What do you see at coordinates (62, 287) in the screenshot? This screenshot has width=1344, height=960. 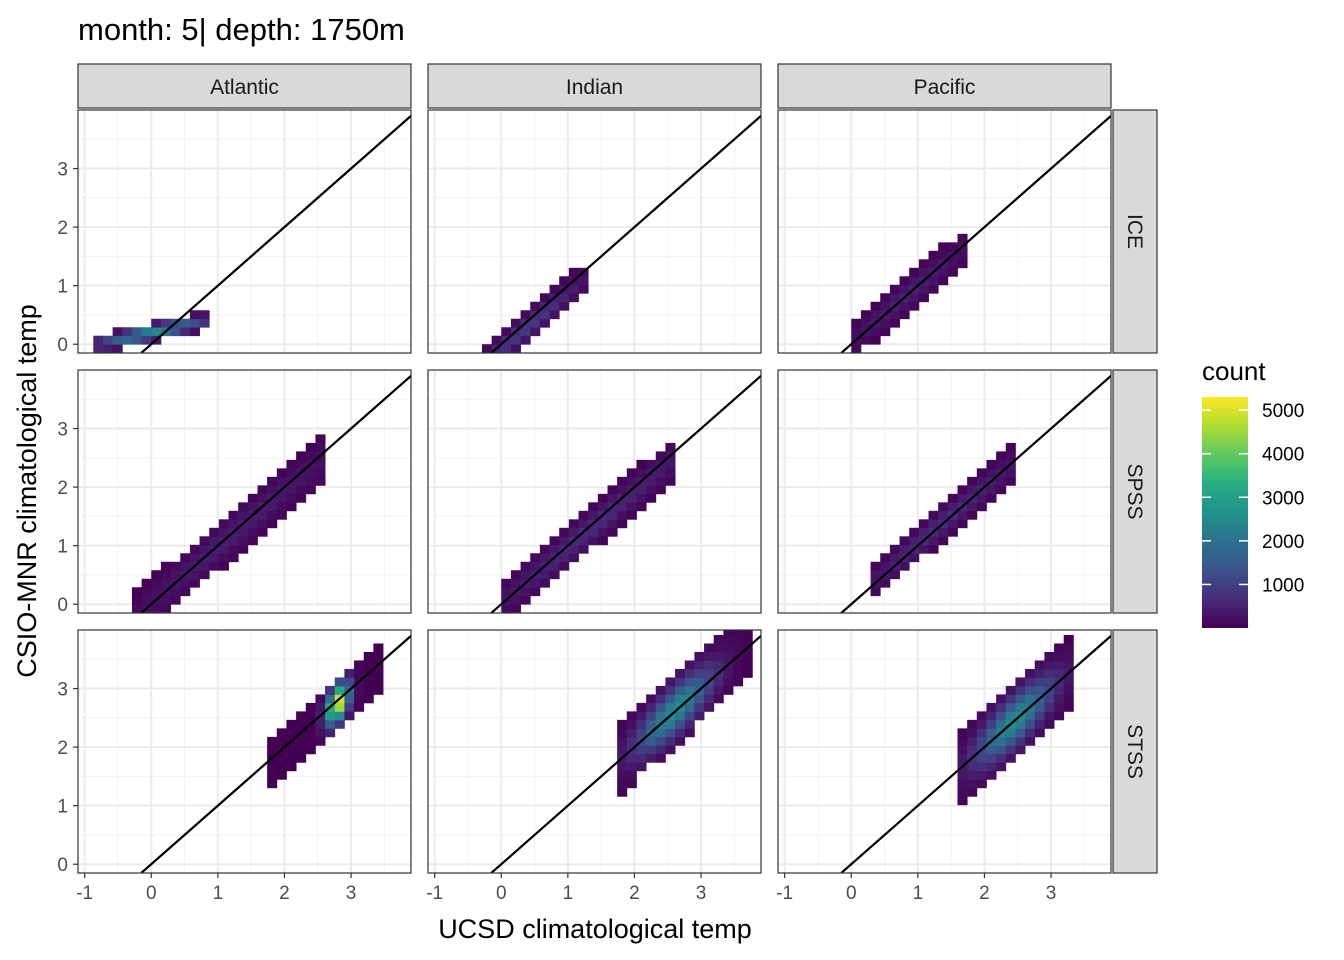 I see `y-tick-label: 1` at bounding box center [62, 287].